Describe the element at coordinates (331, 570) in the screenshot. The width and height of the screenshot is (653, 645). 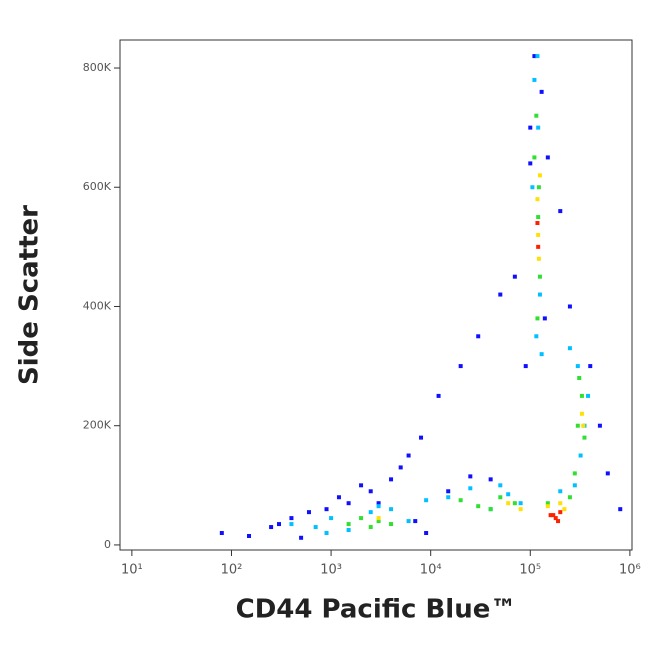
I see `x-tick-label: 10³` at that location.